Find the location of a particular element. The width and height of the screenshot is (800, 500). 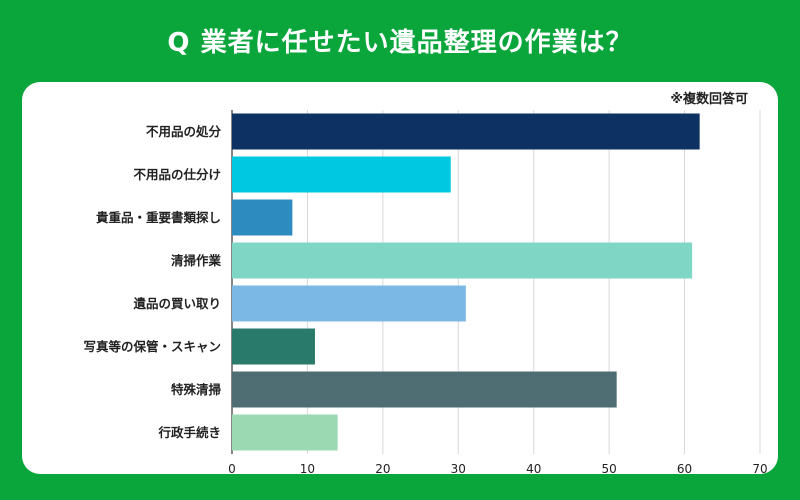

category-label: 行政手続き is located at coordinates (189, 432).